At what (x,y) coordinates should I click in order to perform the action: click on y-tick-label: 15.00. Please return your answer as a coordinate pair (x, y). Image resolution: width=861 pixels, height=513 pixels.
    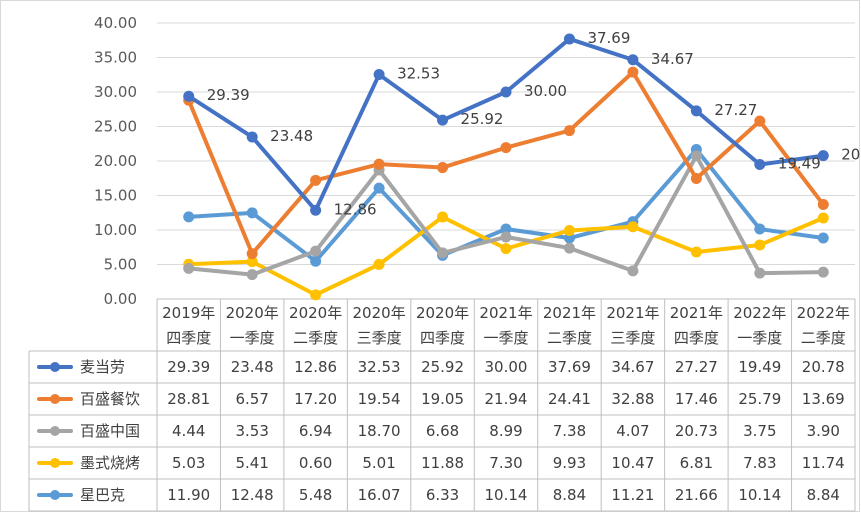
    Looking at the image, I should click on (115, 196).